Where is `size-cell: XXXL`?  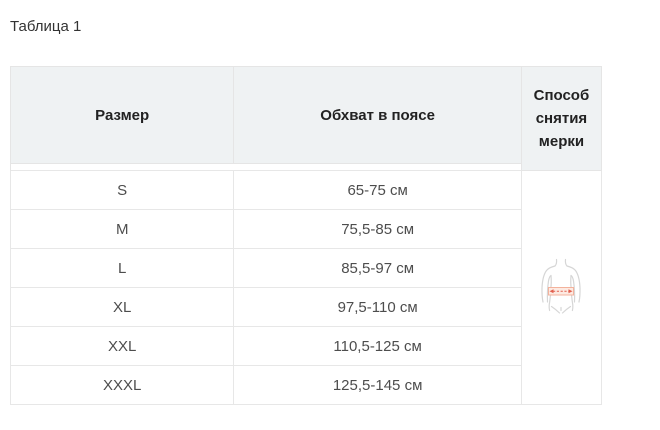
size-cell: XXXL is located at coordinates (122, 385).